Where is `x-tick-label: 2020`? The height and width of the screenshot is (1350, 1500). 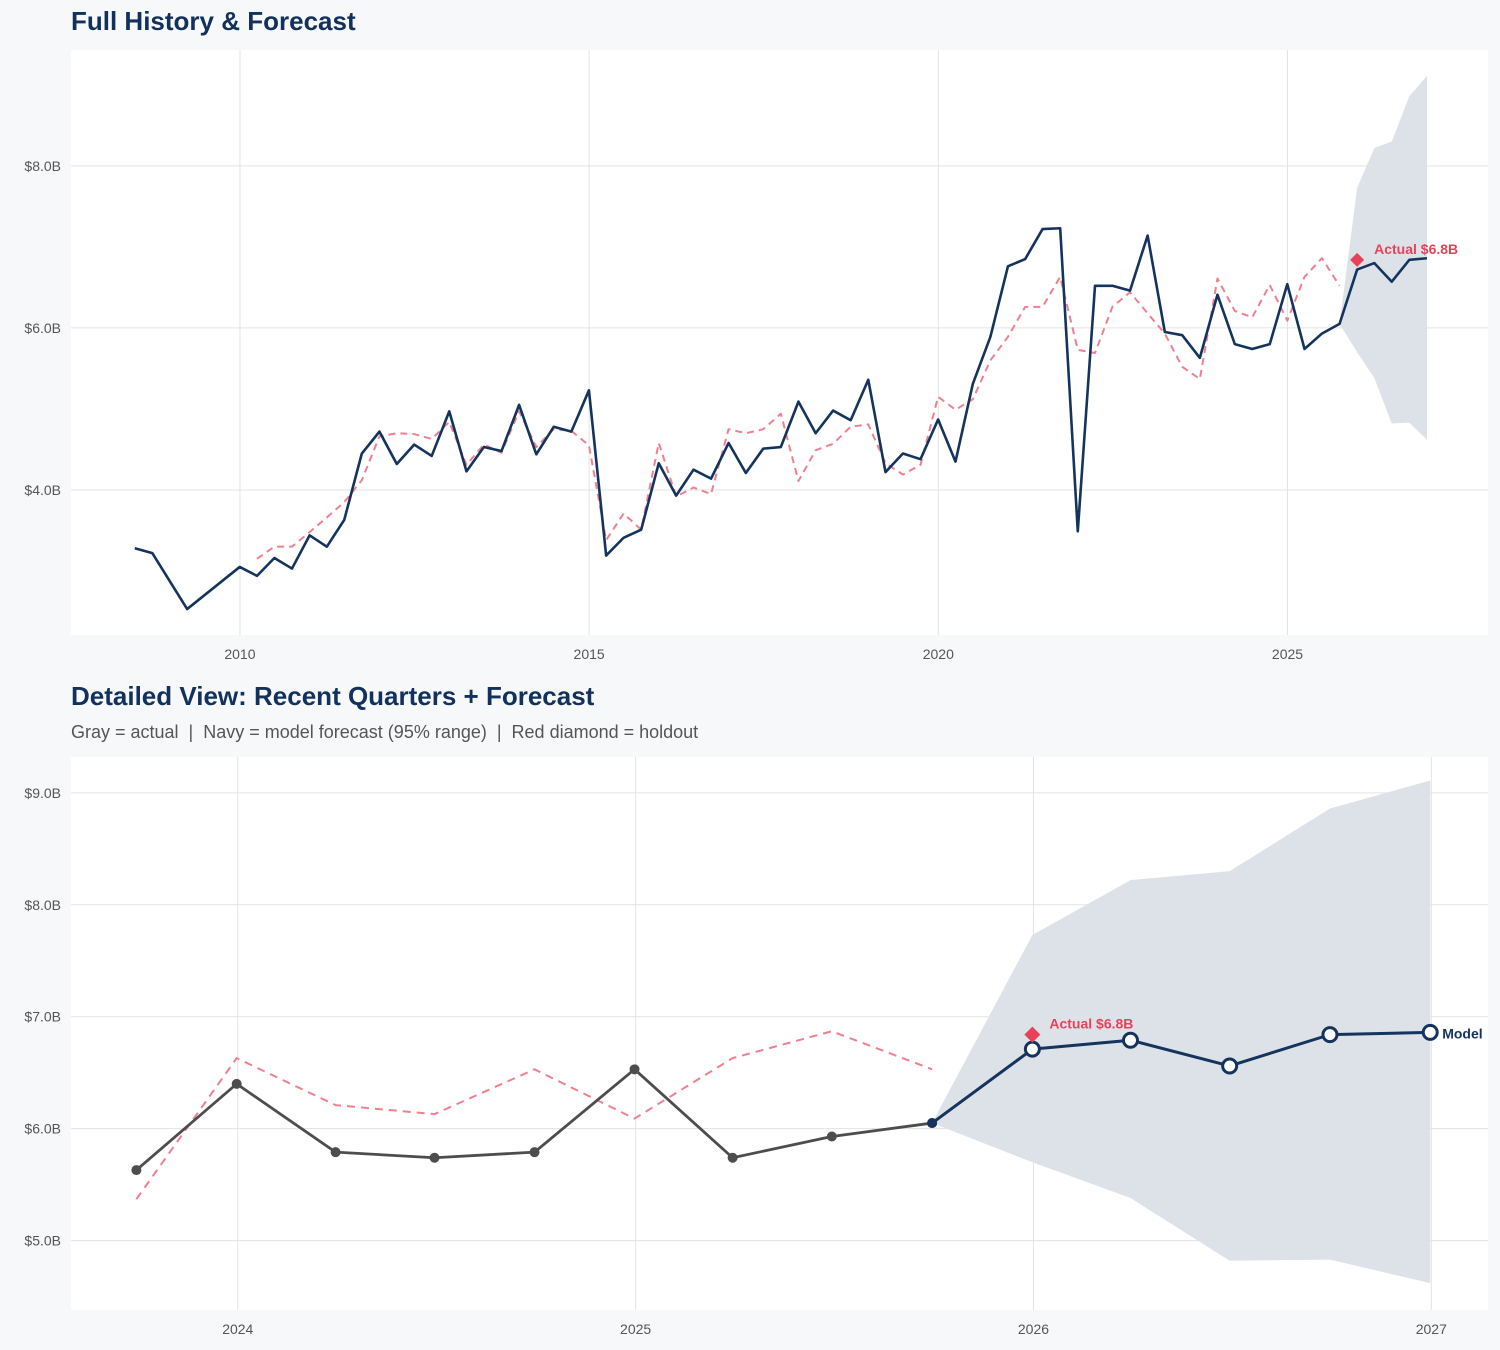
x-tick-label: 2020 is located at coordinates (938, 654).